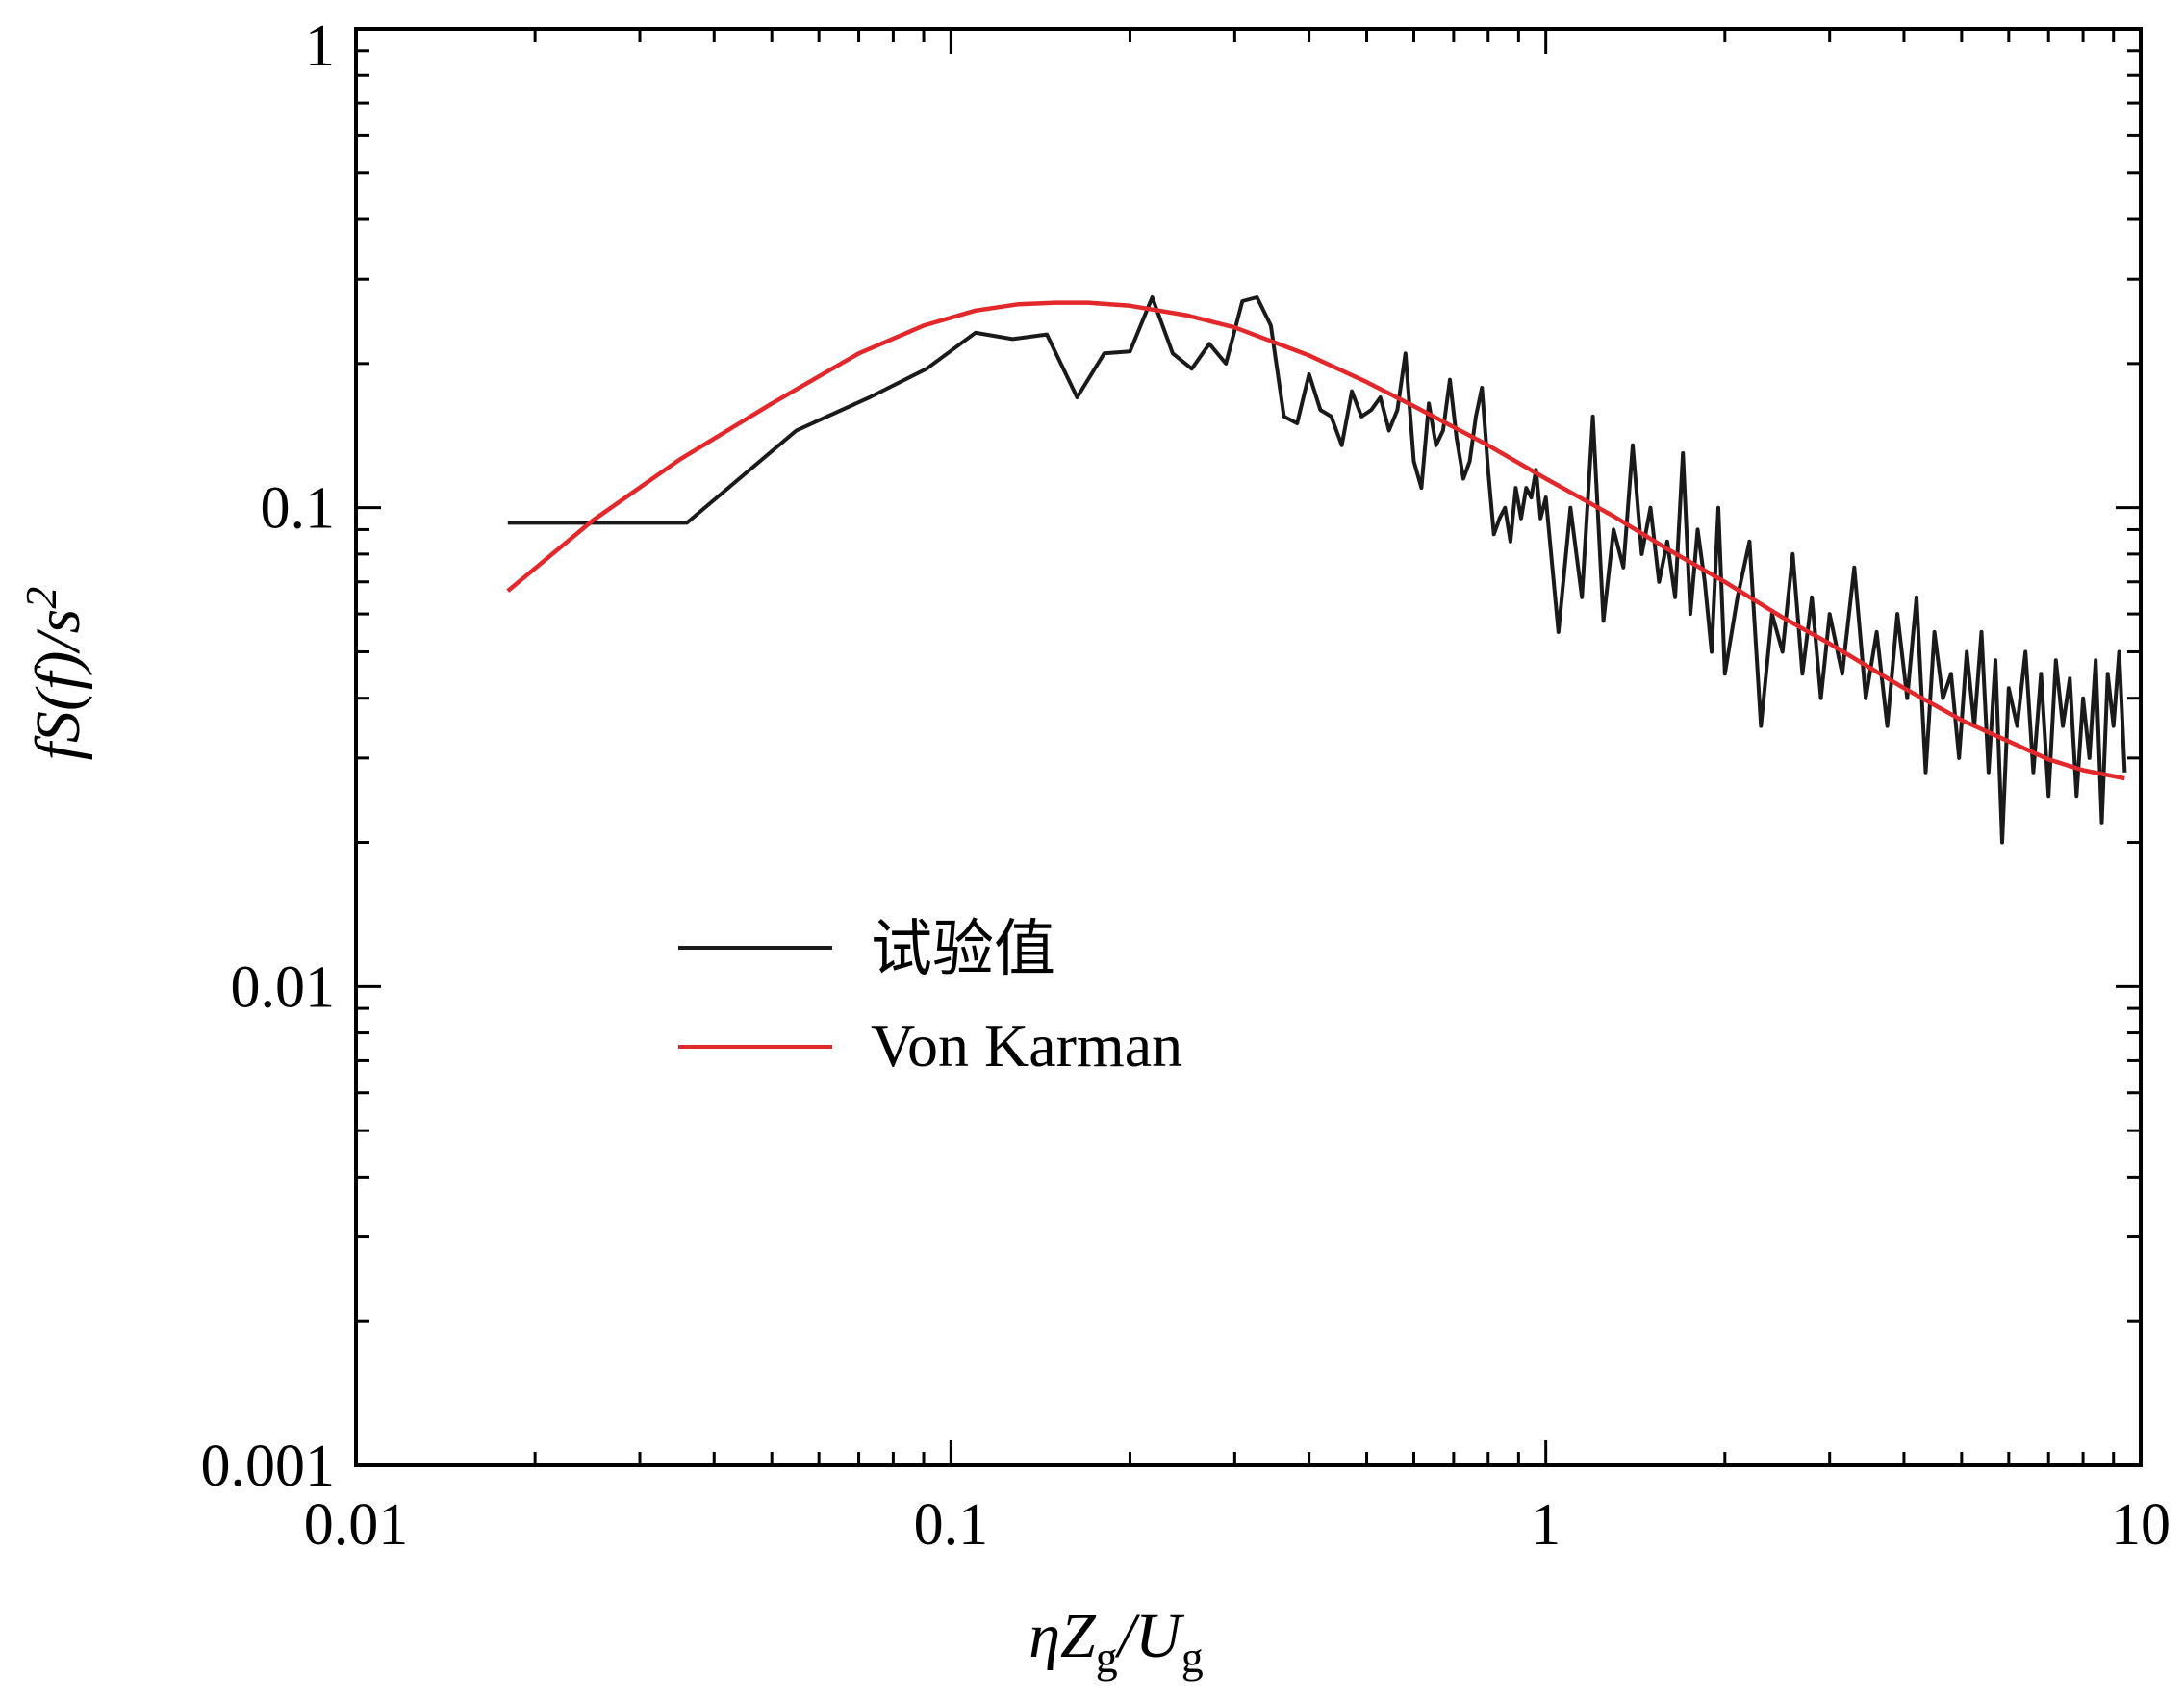  I want to click on y-axis-title-main: fS(f)/s, so click(58, 685).